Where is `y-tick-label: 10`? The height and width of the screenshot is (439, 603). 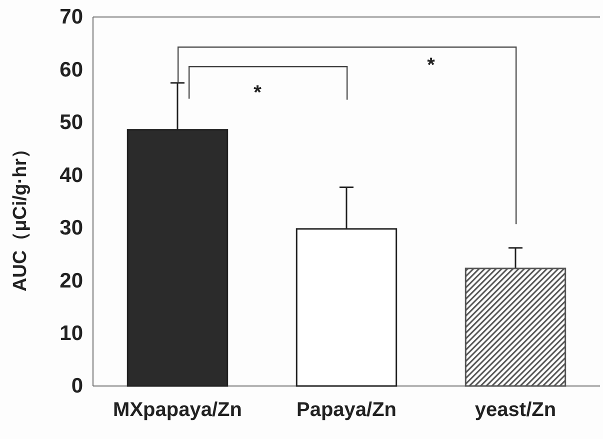
y-tick-label: 10 is located at coordinates (71, 334).